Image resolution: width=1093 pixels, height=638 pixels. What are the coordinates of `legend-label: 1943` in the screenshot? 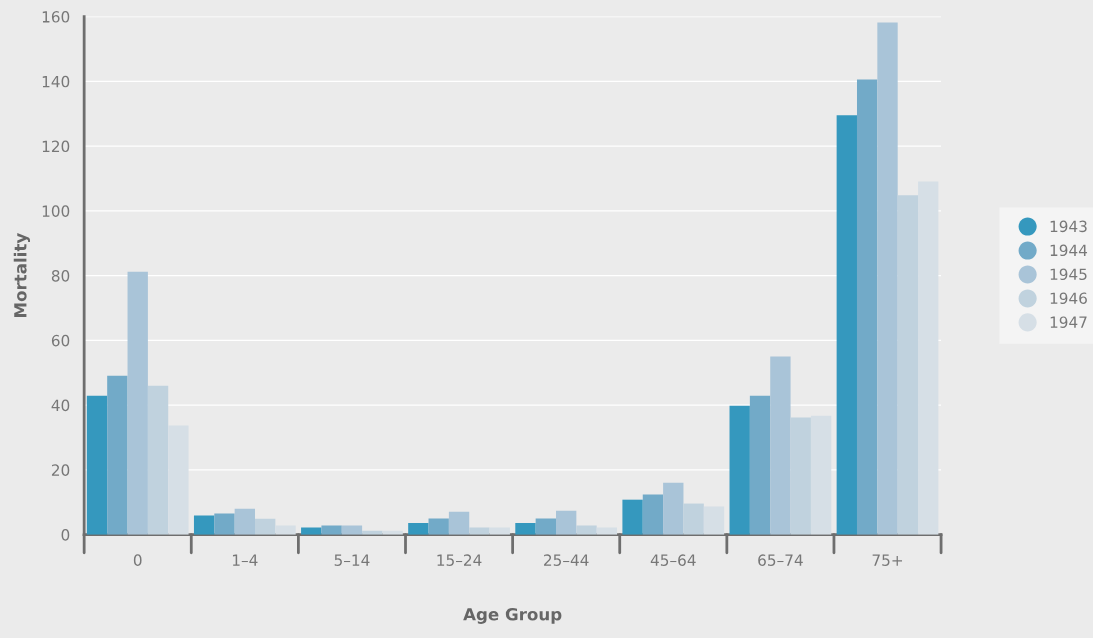 It's located at (1068, 226).